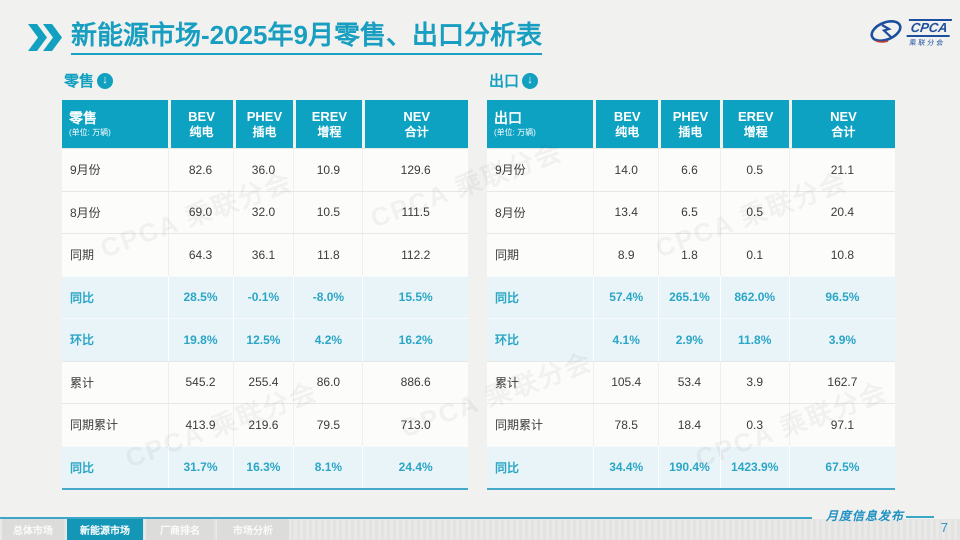 This screenshot has width=960, height=540. I want to click on retail-section-title: 零售, so click(79, 81).